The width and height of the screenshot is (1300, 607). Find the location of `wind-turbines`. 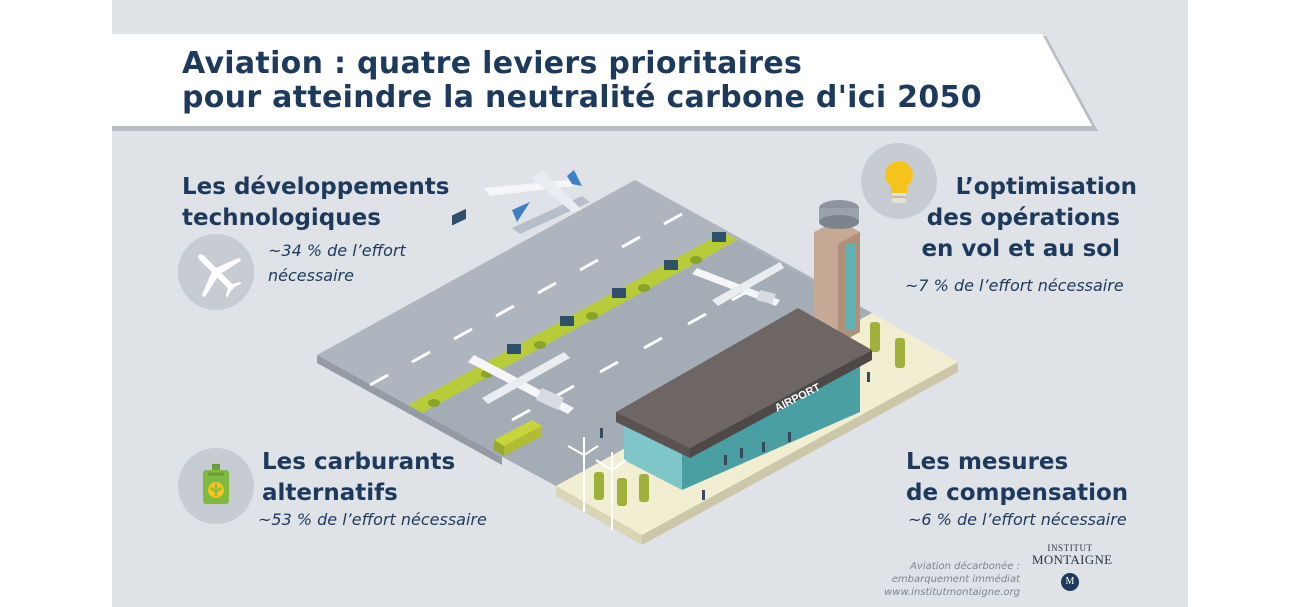

wind-turbines is located at coordinates (597, 483).